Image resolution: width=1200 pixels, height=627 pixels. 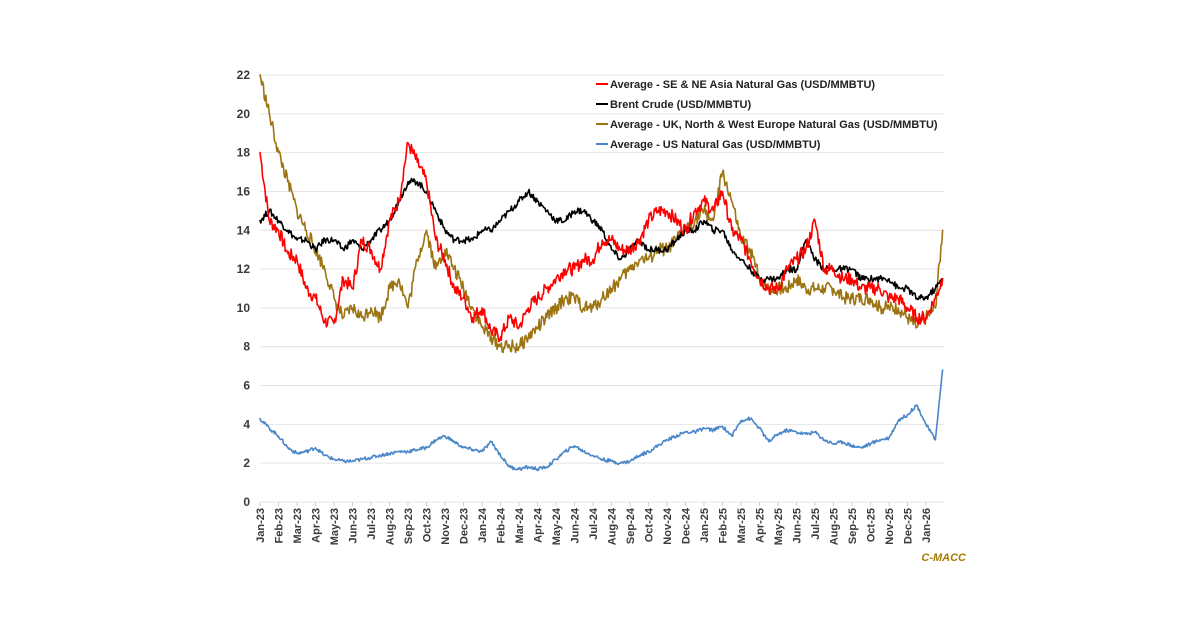 What do you see at coordinates (335, 526) in the screenshot?
I see `x-tick-label: May-23` at bounding box center [335, 526].